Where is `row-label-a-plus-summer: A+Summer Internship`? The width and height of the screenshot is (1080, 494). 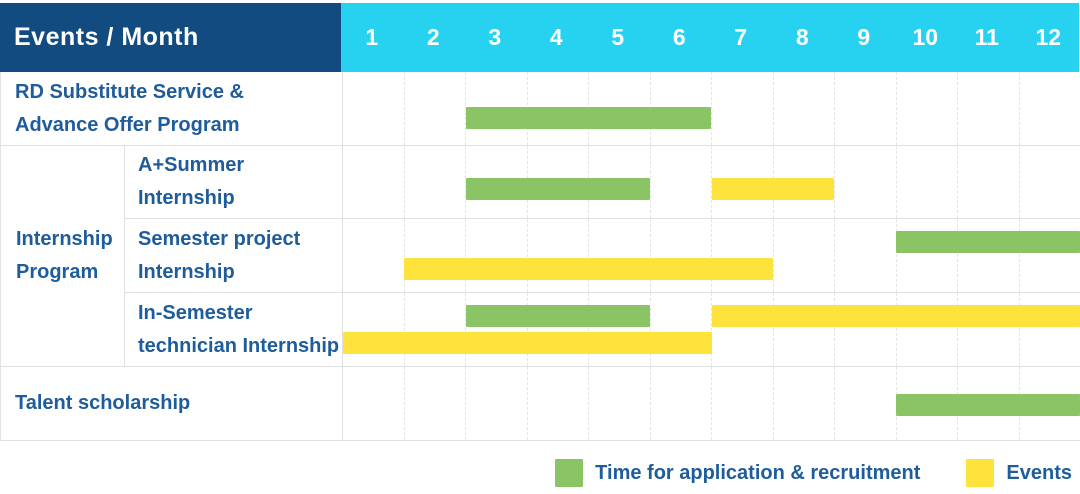 row-label-a-plus-summer: A+Summer Internship is located at coordinates (233, 182).